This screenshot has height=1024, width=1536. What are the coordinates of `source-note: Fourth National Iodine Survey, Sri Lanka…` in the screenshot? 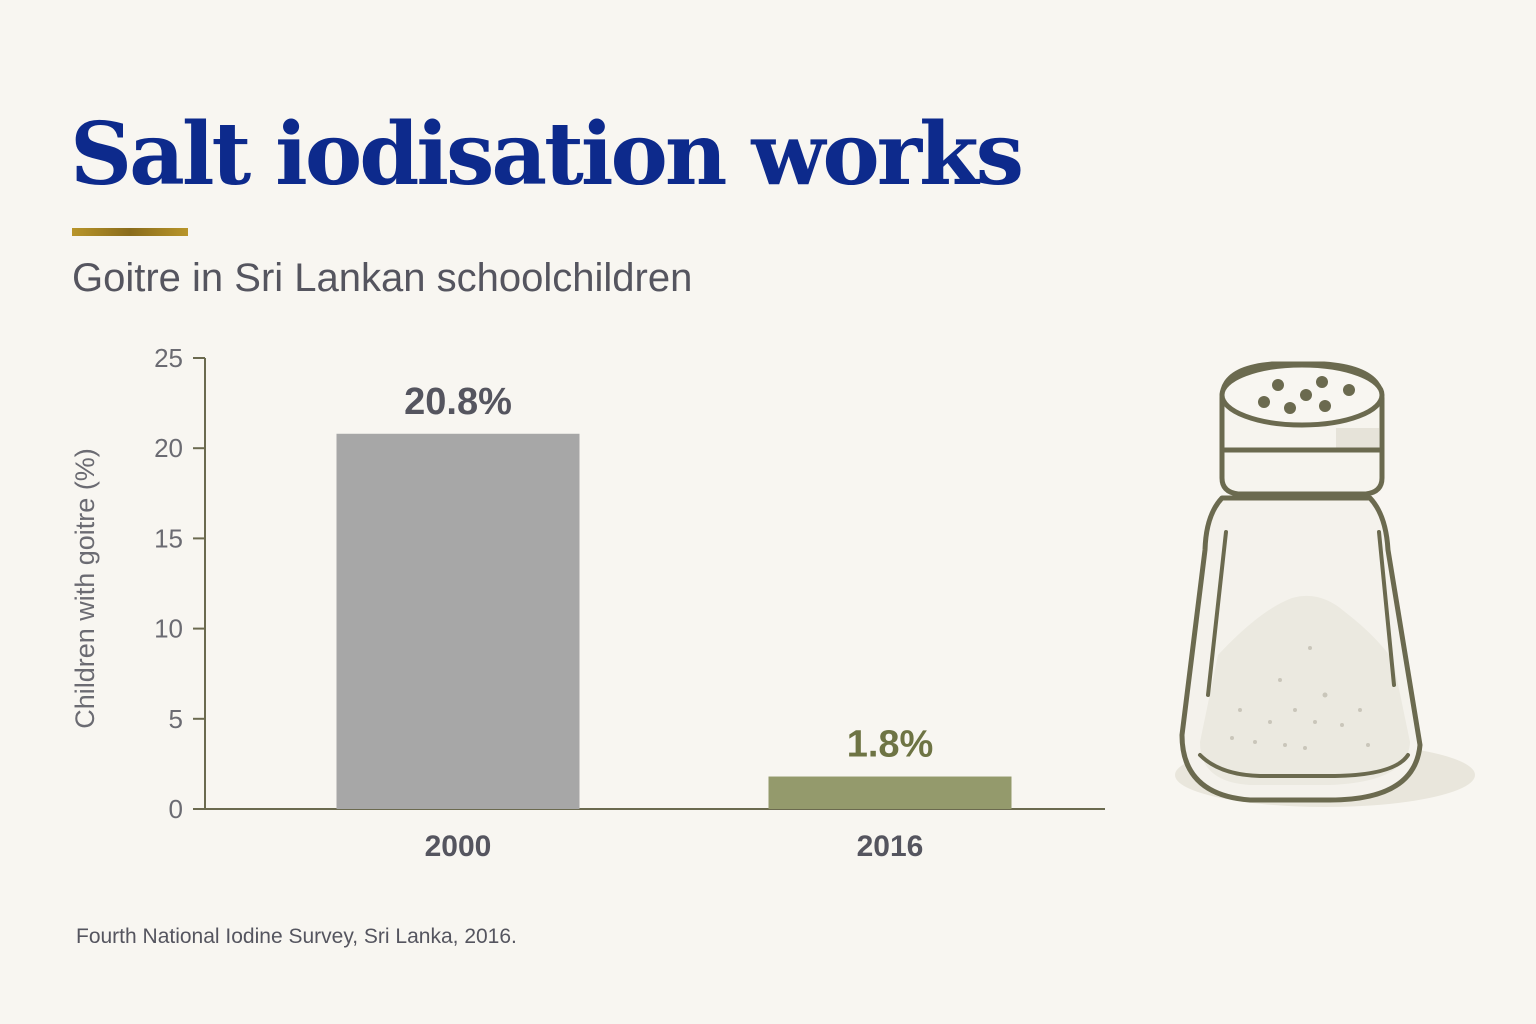 It's located at (296, 936).